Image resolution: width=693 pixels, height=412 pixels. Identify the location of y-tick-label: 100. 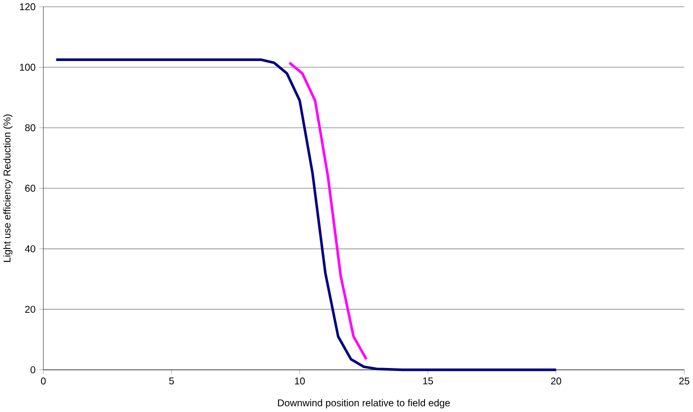
(28, 67).